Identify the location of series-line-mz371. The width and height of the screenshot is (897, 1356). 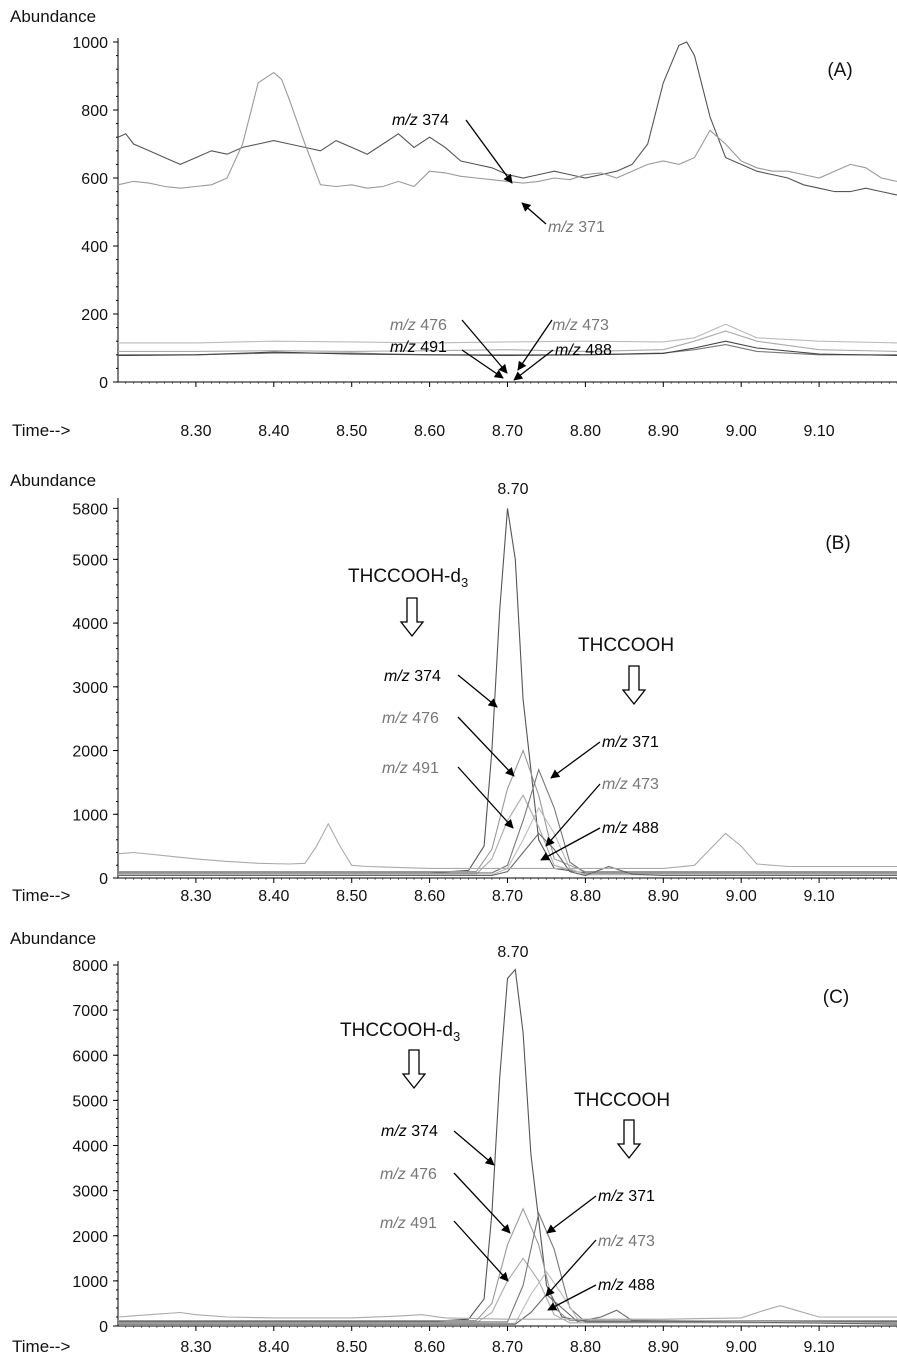
(507, 821).